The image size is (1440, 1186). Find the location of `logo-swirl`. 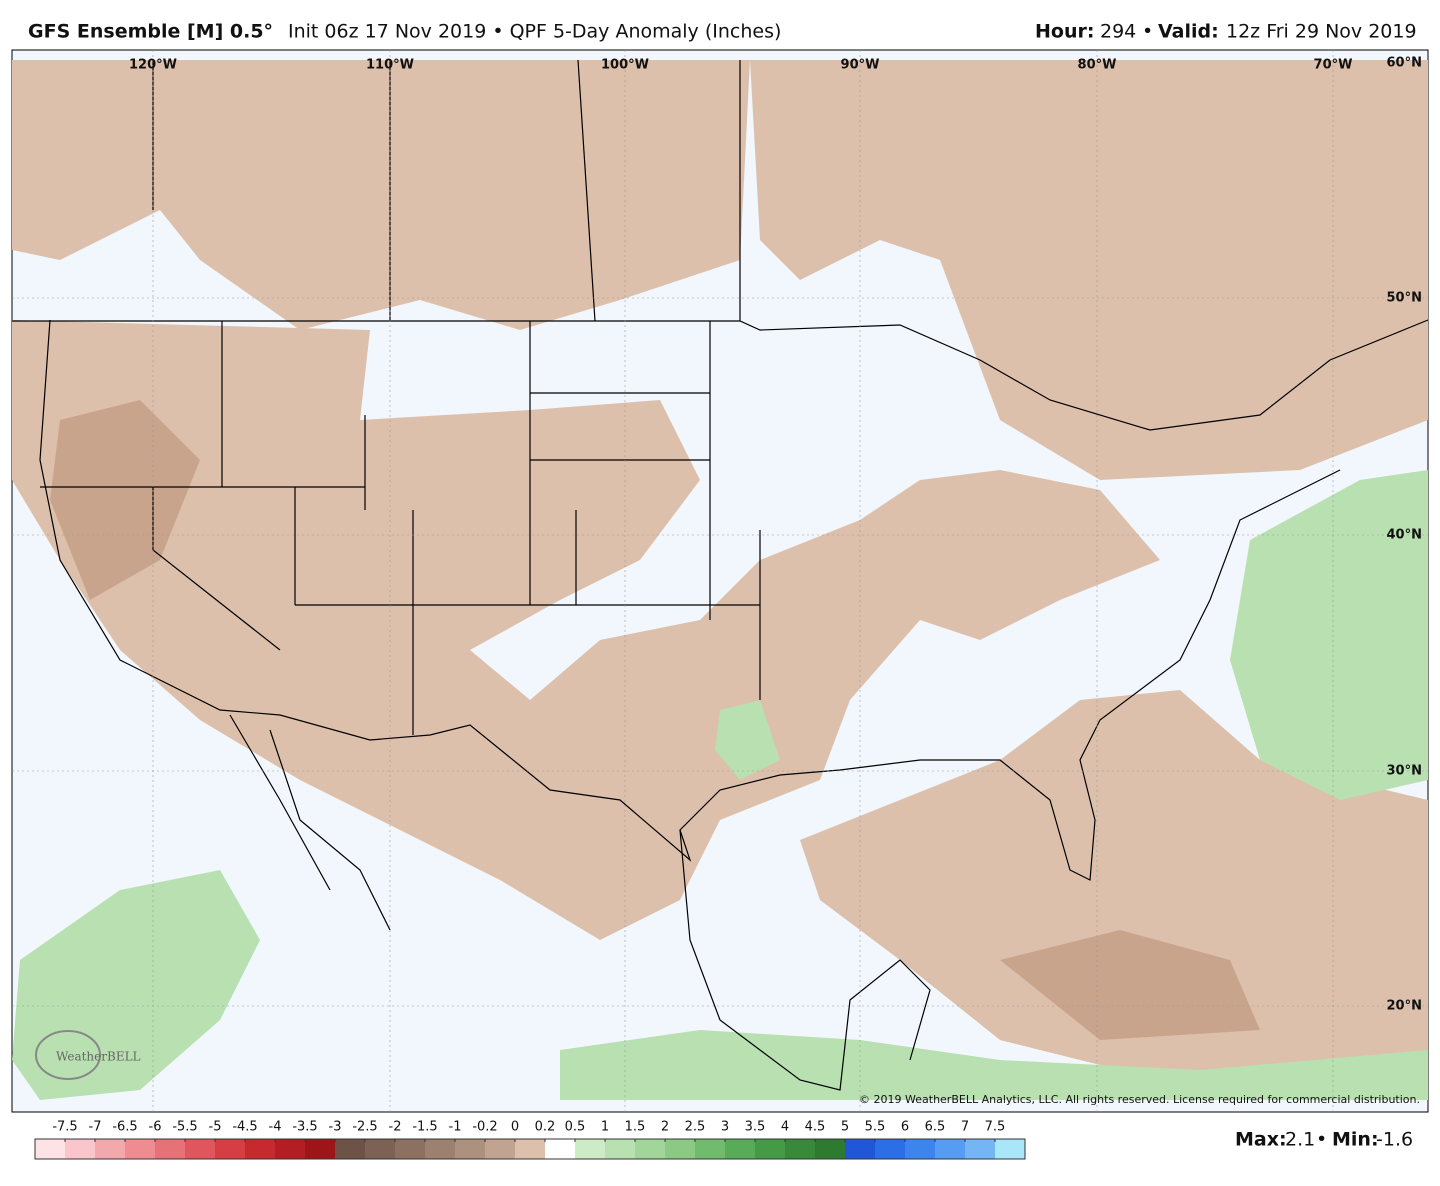

logo-swirl is located at coordinates (68, 1055).